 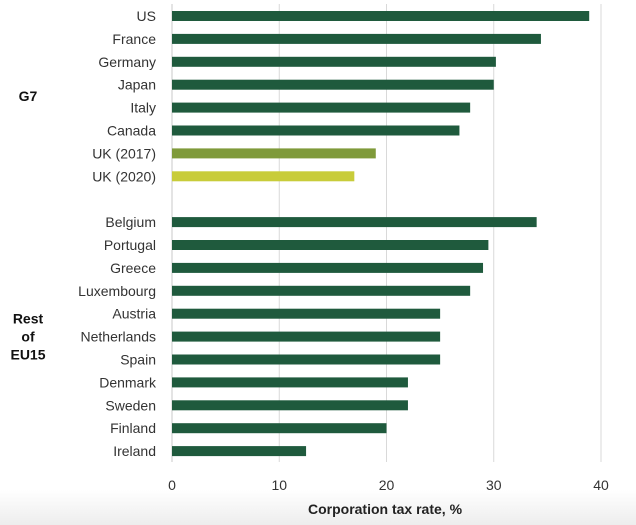 I want to click on category-label: Sweden, so click(x=130, y=405).